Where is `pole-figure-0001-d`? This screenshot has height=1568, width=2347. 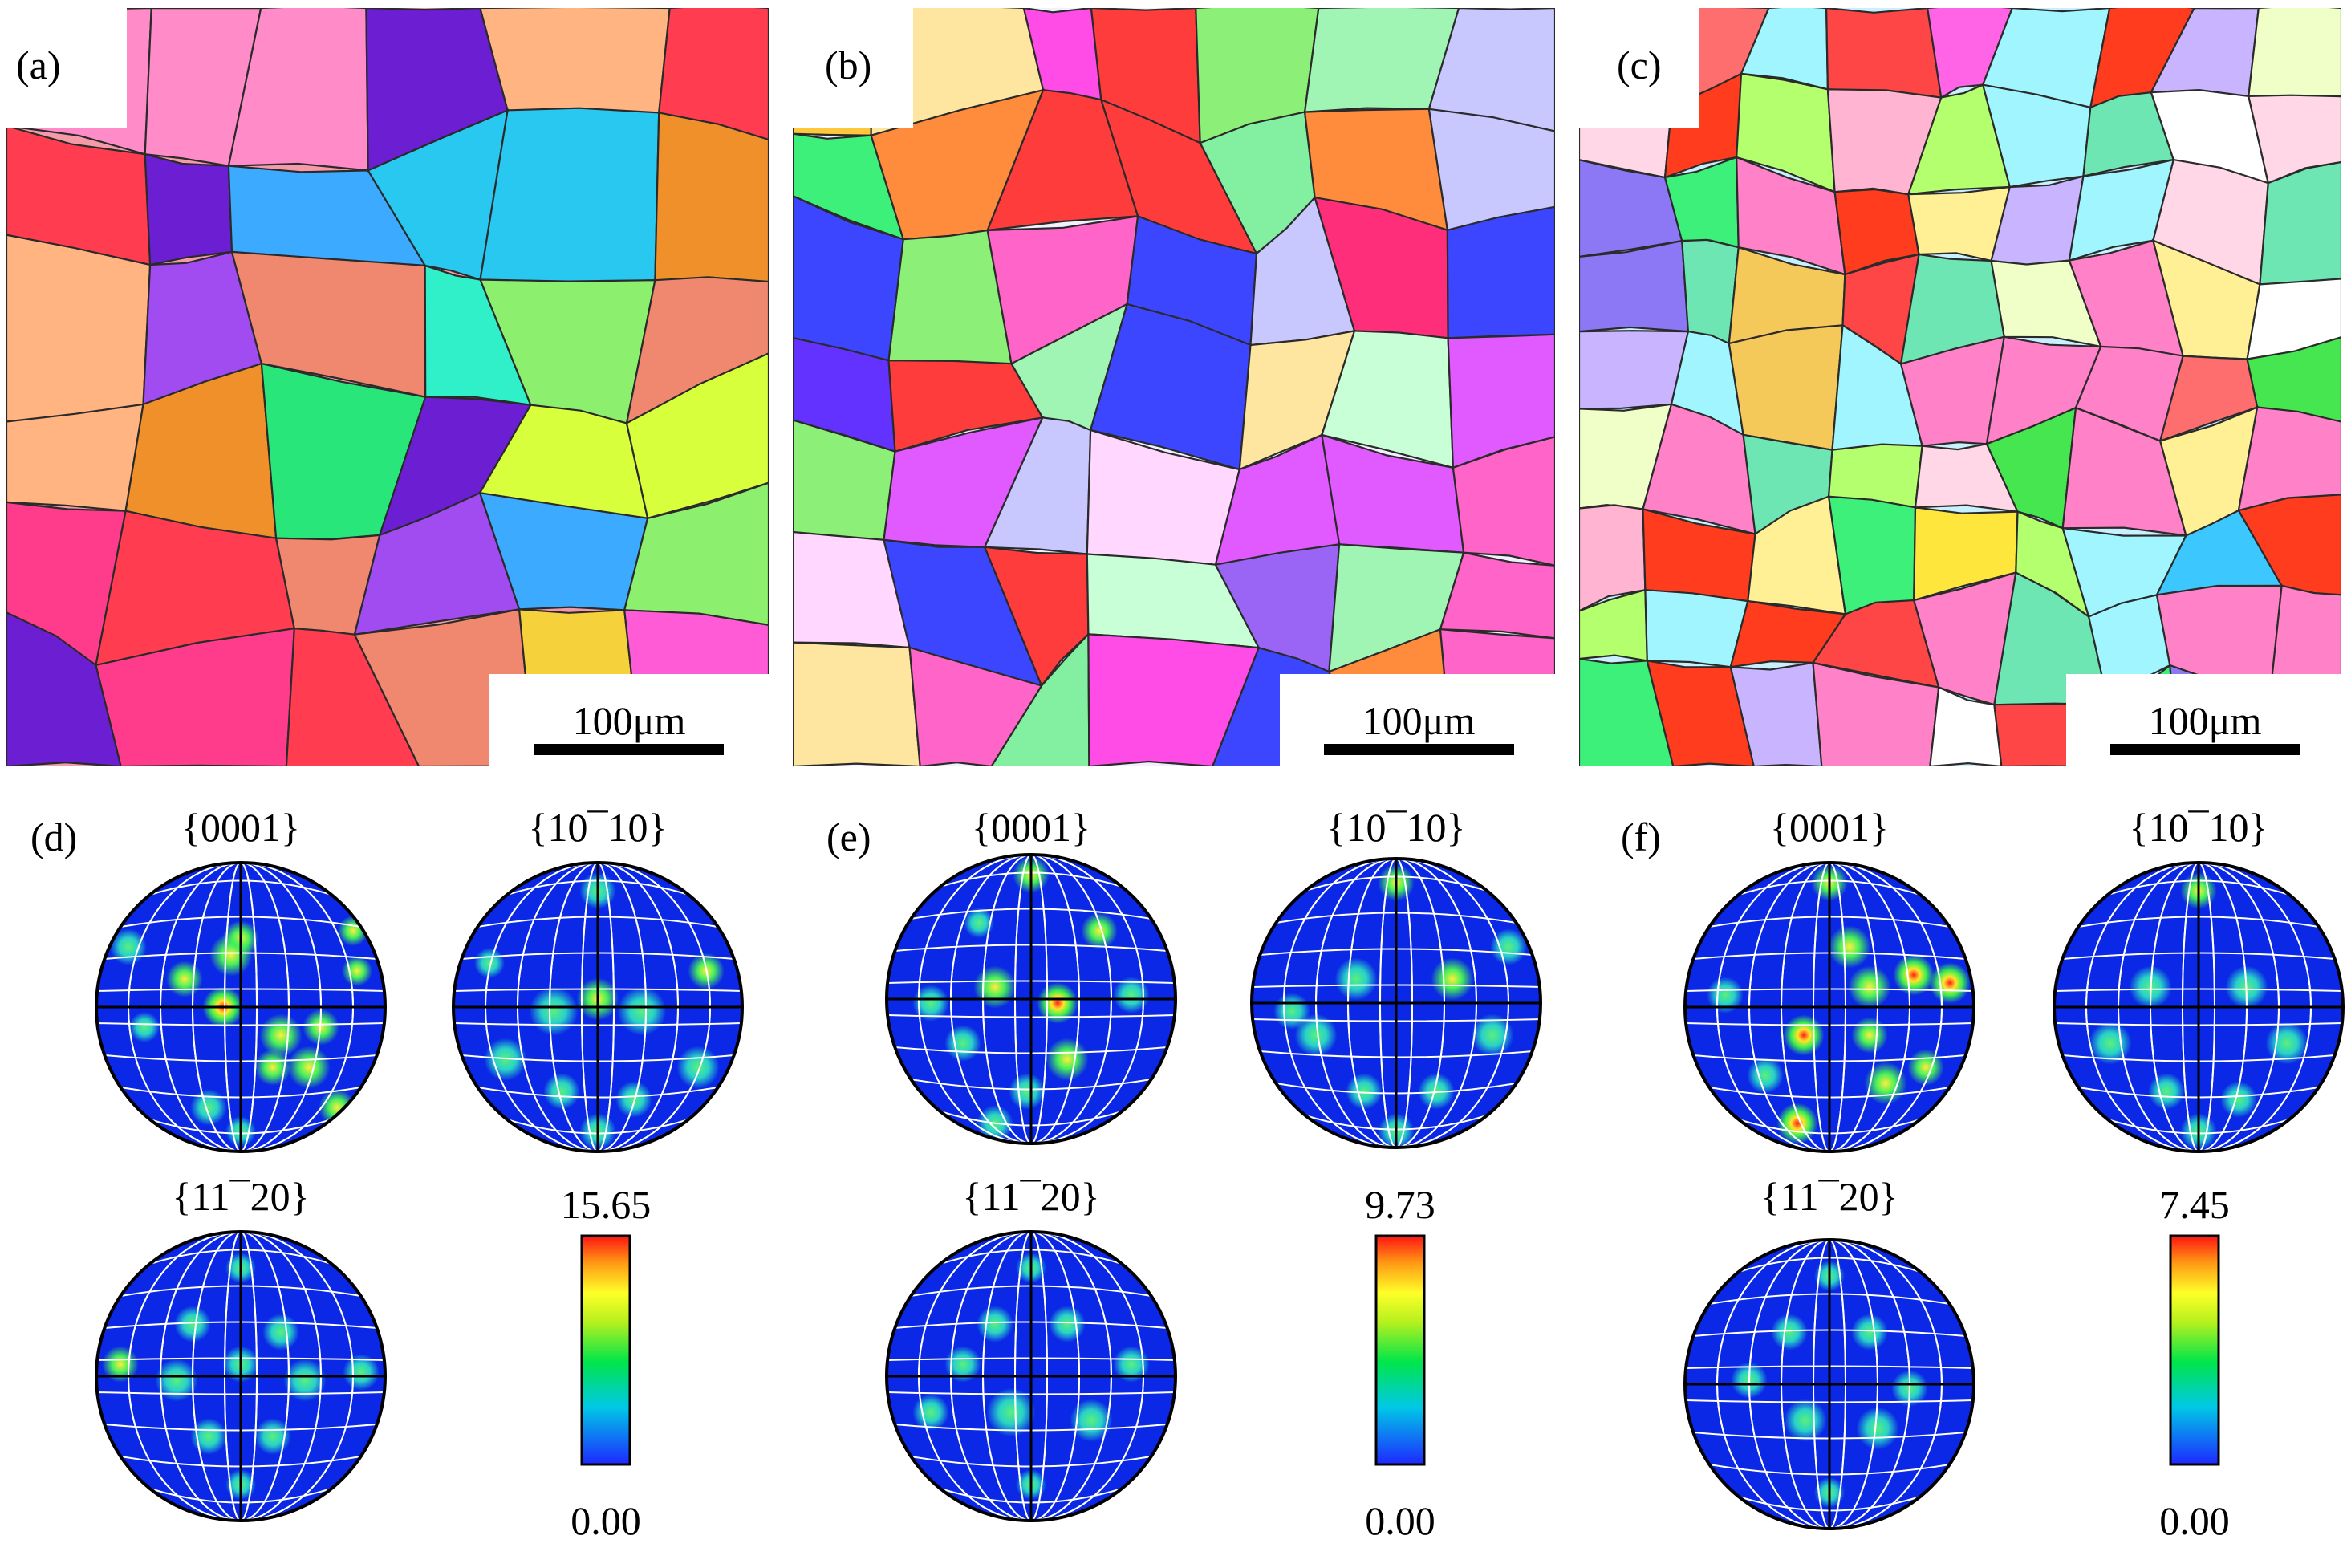 pole-figure-0001-d is located at coordinates (241, 1007).